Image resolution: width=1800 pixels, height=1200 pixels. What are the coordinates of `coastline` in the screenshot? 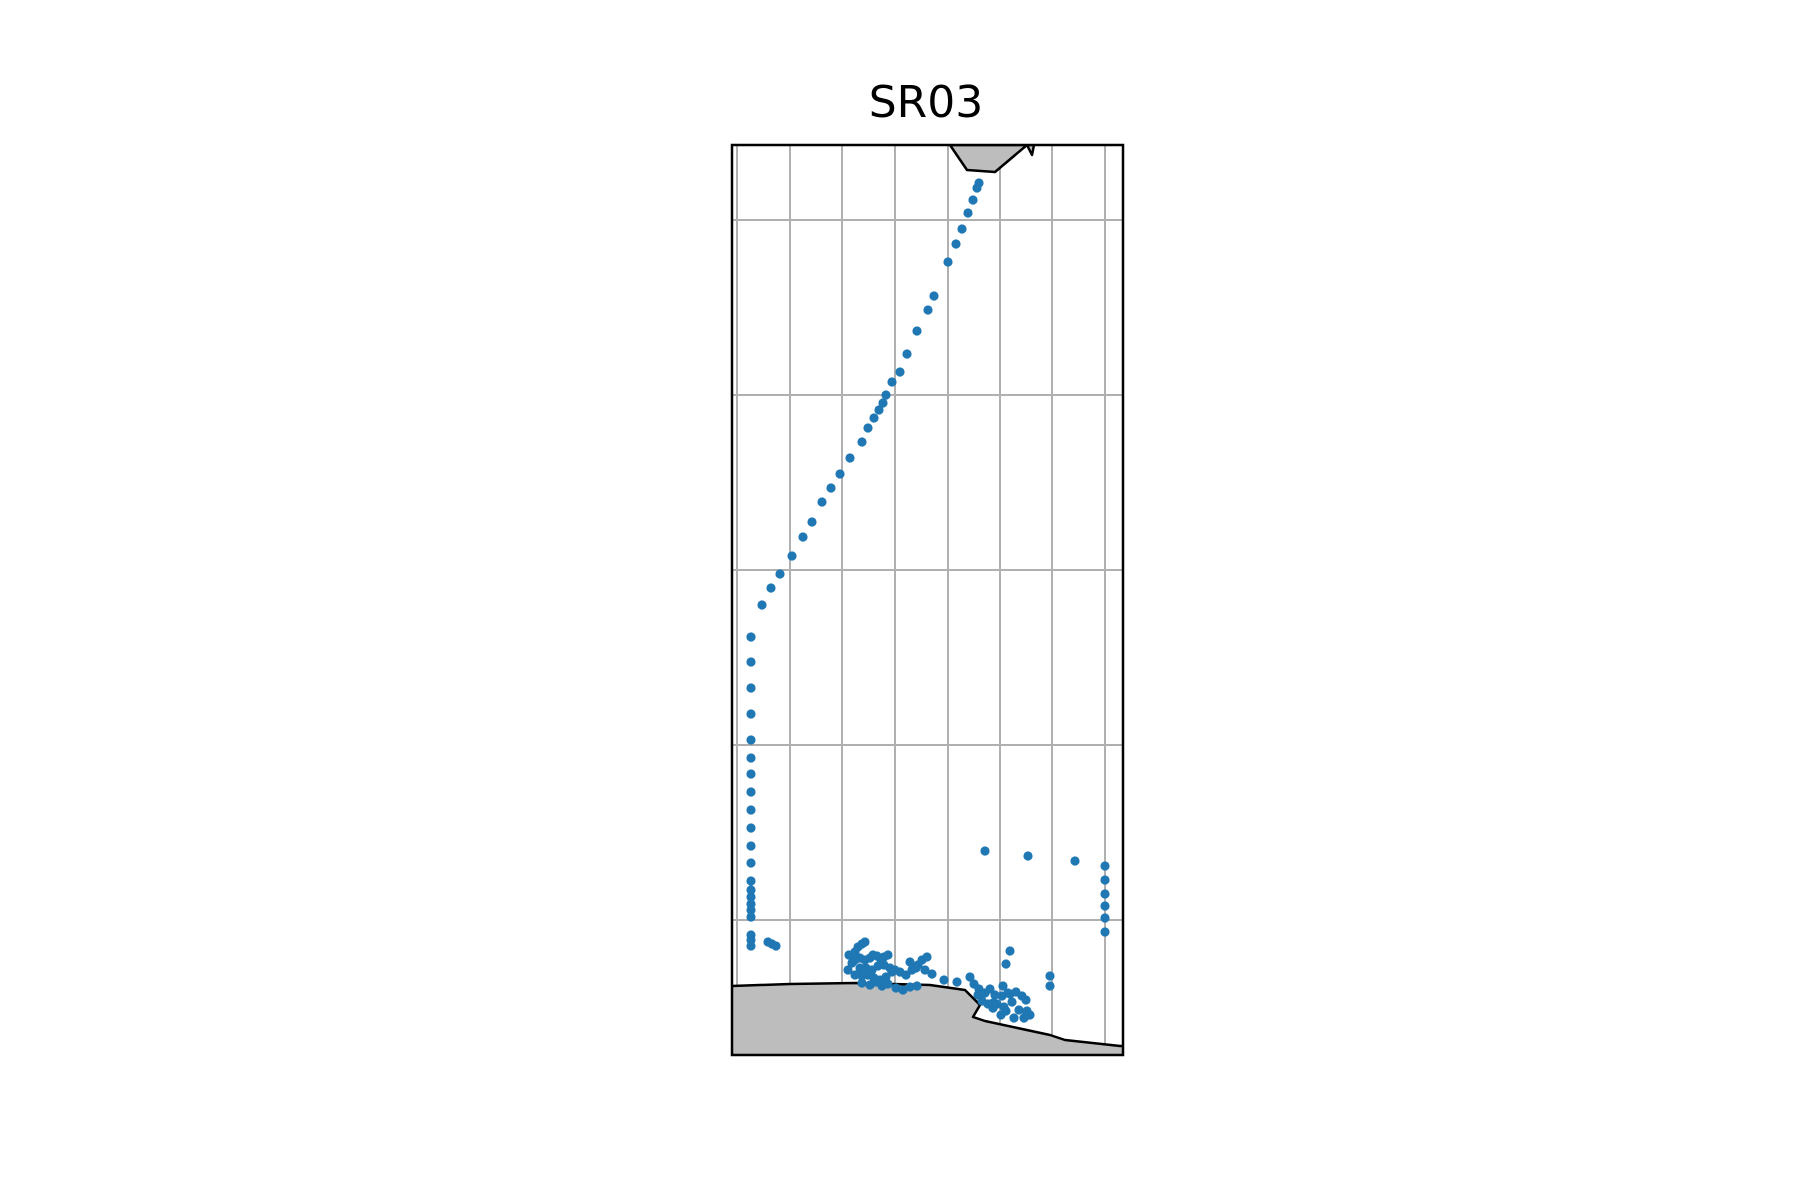 It's located at (927, 1014).